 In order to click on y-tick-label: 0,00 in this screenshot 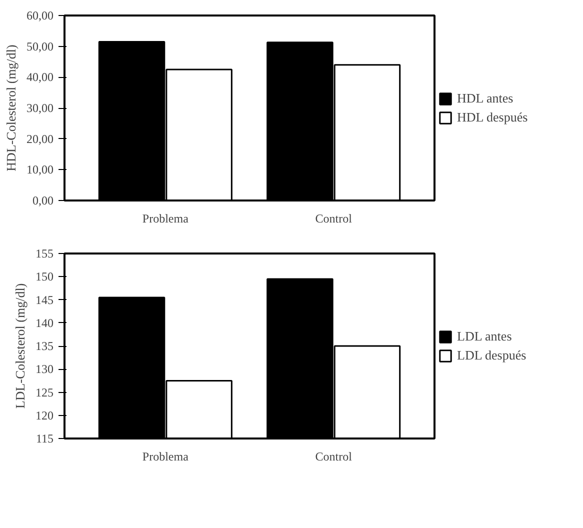, I will do `click(43, 201)`.